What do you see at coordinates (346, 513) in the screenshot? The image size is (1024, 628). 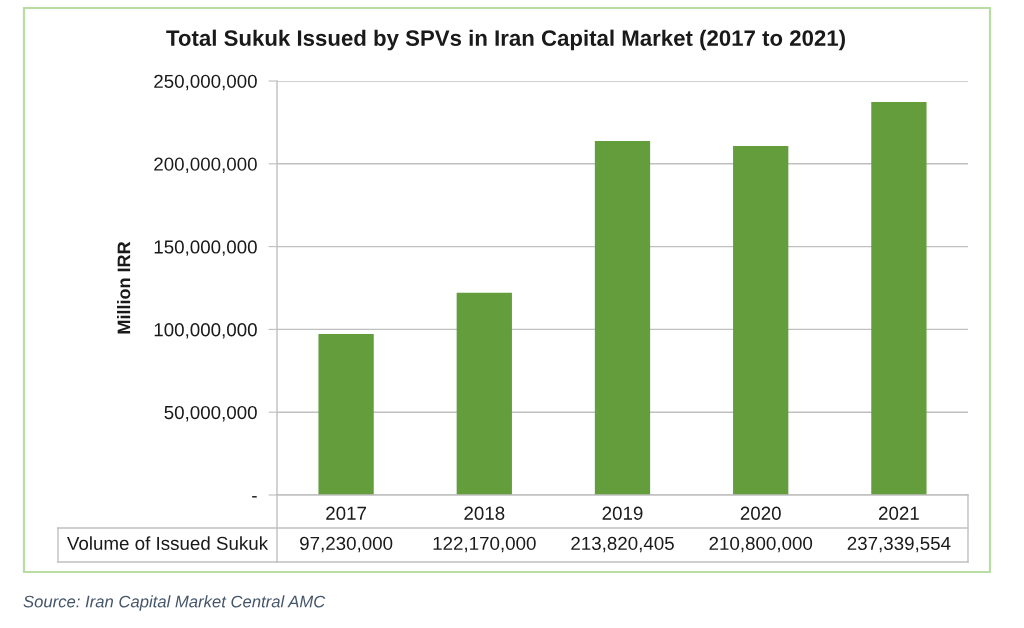 I see `x-tick-label: 2017` at bounding box center [346, 513].